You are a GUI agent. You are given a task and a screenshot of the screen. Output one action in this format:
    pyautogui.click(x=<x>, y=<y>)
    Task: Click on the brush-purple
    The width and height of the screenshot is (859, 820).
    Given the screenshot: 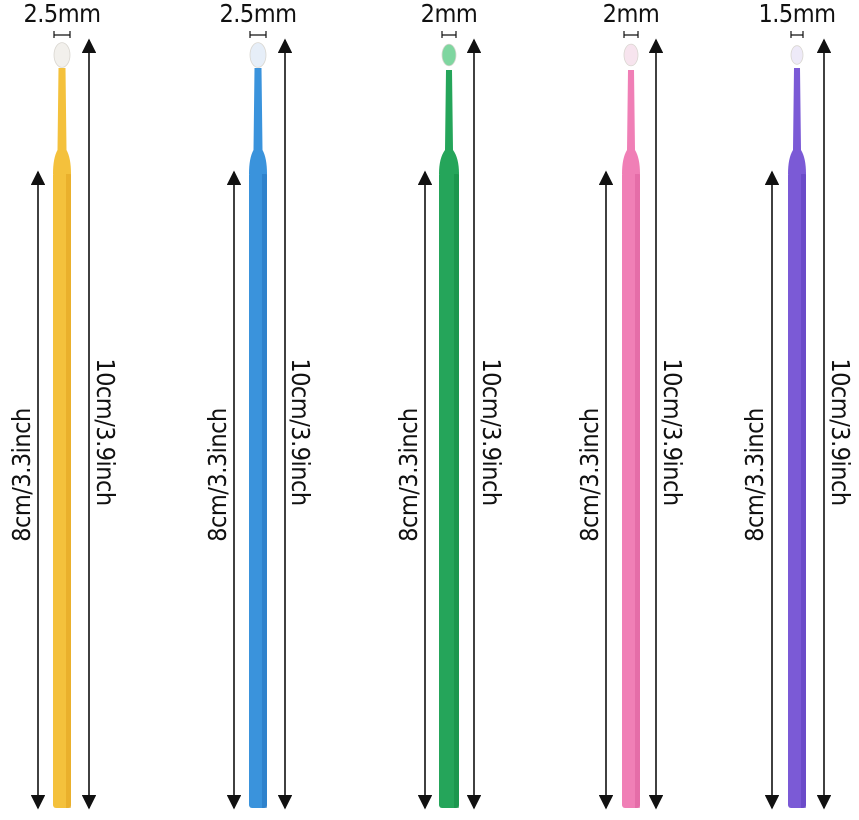 What is the action you would take?
    pyautogui.click(x=798, y=420)
    